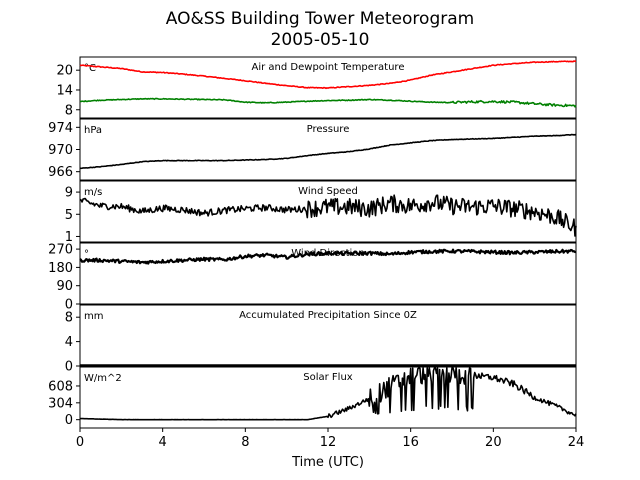  What do you see at coordinates (93, 316) in the screenshot?
I see `panel-unit-5: mm` at bounding box center [93, 316].